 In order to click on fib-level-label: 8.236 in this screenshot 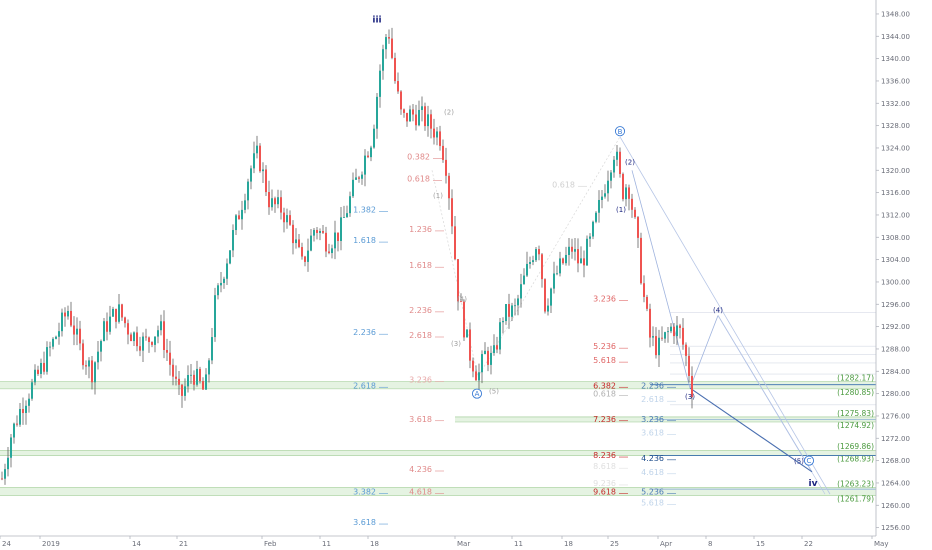, I will do `click(604, 455)`.